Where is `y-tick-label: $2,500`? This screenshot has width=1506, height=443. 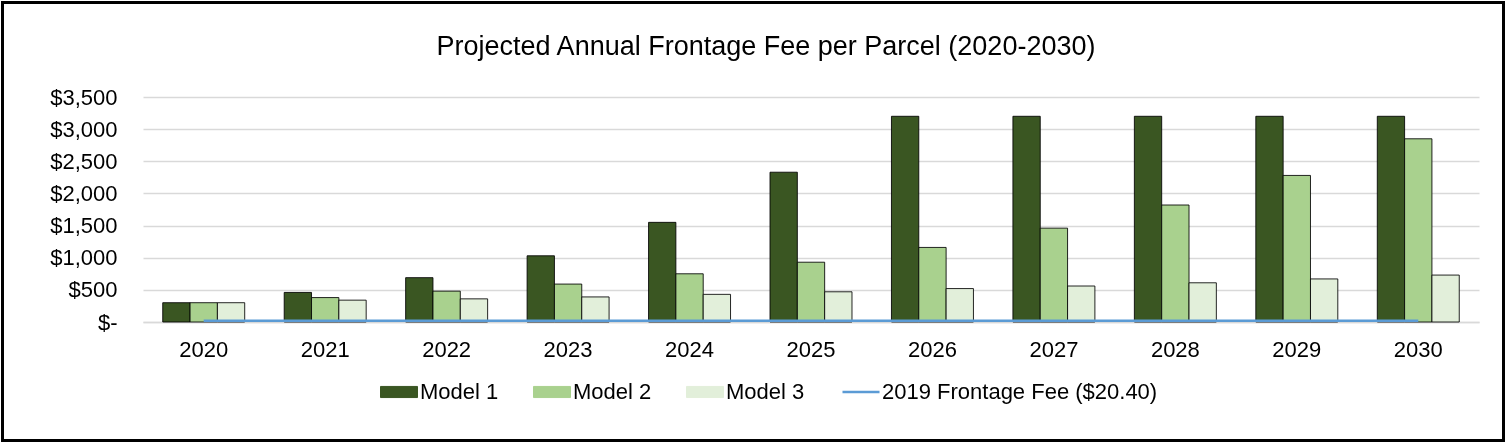 y-tick-label: $2,500 is located at coordinates (84, 161).